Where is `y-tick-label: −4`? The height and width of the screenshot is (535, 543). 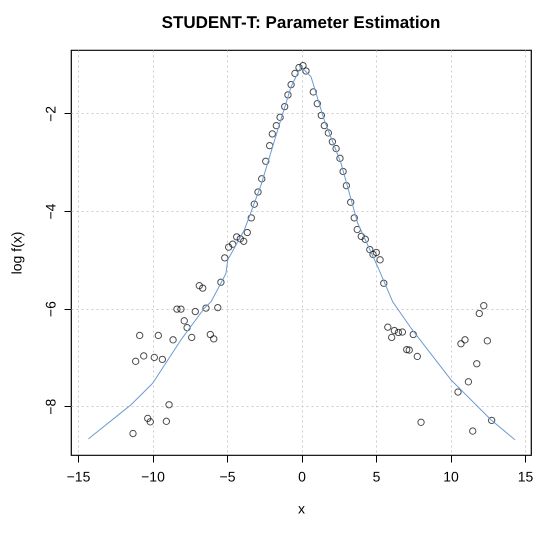 y-tick-label: −4 is located at coordinates (50, 211).